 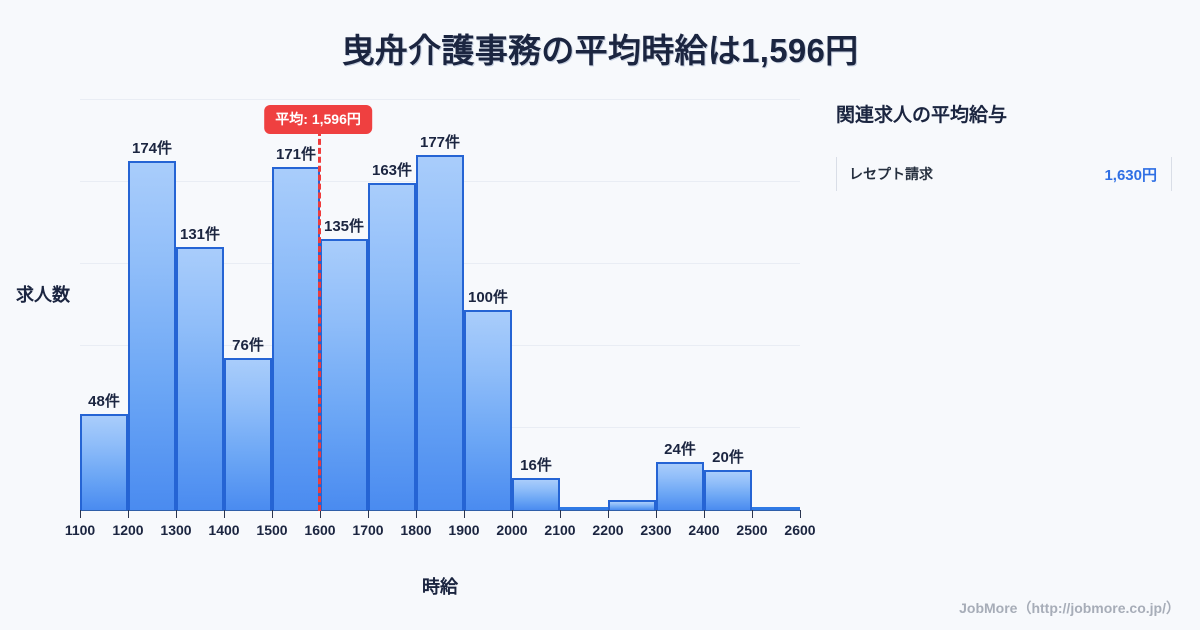 I want to click on x-axis-tick-label: 1100, so click(x=80, y=530).